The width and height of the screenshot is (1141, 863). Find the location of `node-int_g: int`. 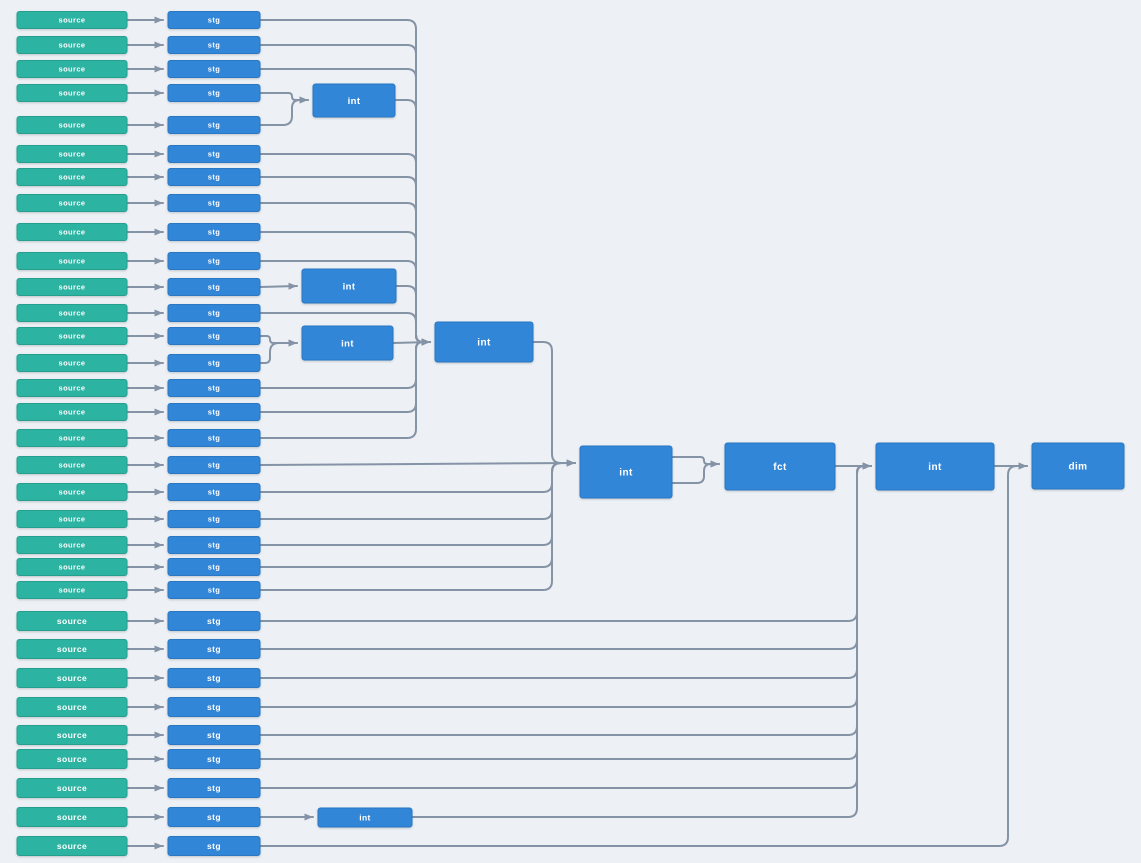

node-int_g: int is located at coordinates (935, 466).